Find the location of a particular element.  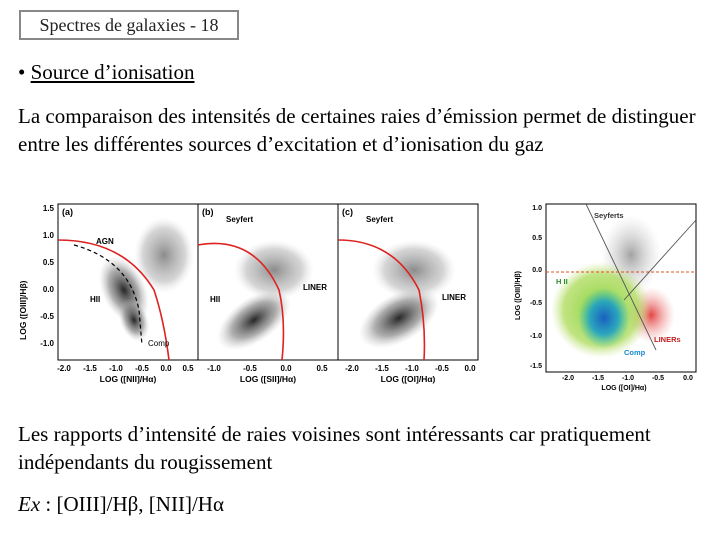

right-x-axis-label: LOG ([OI]/Hα) is located at coordinates (623, 388).